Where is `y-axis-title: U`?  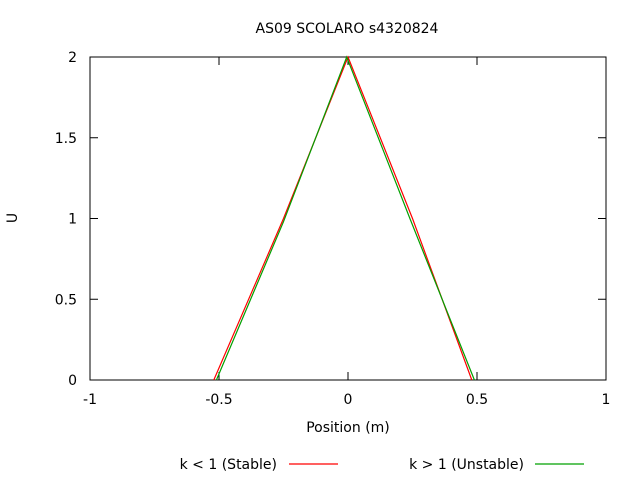 y-axis-title: U is located at coordinates (13, 218).